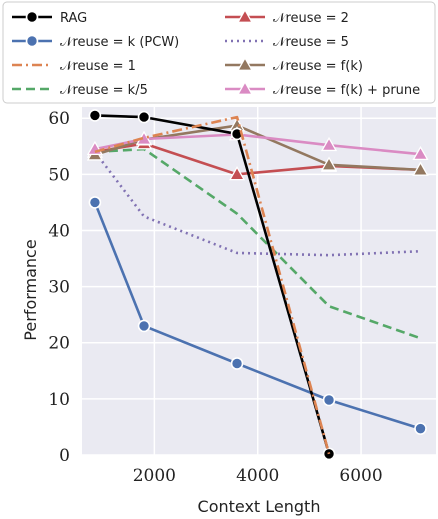 The image size is (438, 519). What do you see at coordinates (360, 476) in the screenshot?
I see `x-tick-label: 6000` at bounding box center [360, 476].